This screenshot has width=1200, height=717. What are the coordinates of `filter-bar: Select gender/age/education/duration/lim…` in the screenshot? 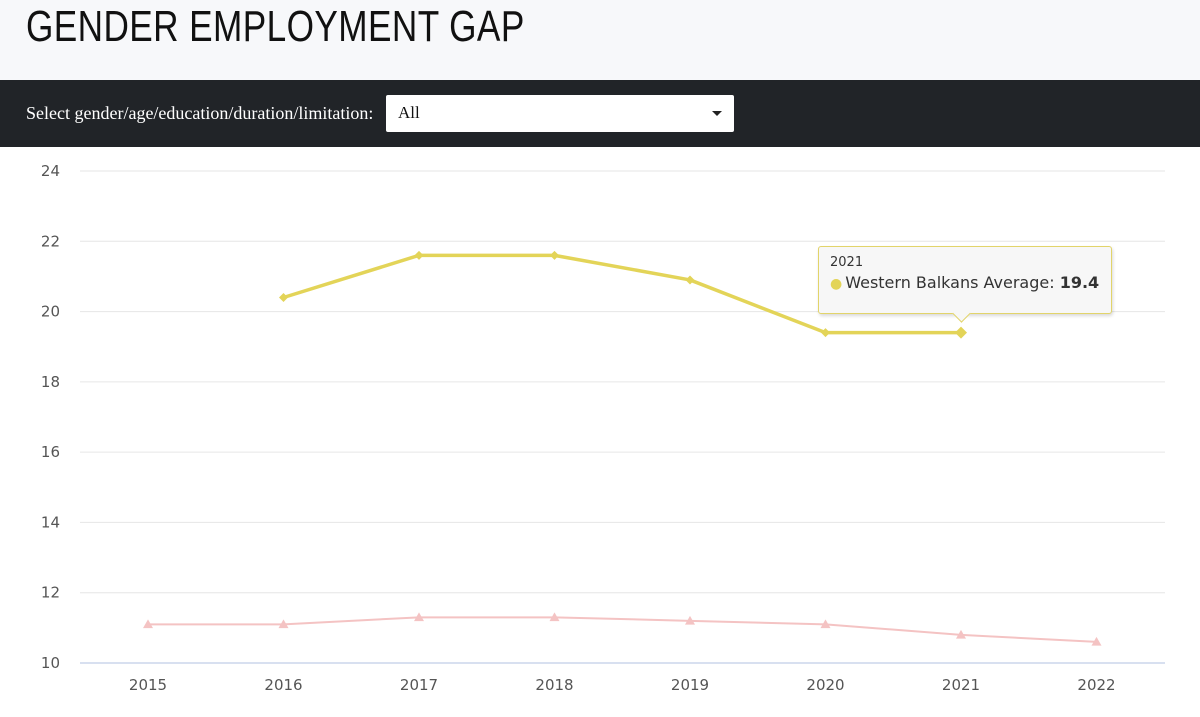 It's located at (600, 113).